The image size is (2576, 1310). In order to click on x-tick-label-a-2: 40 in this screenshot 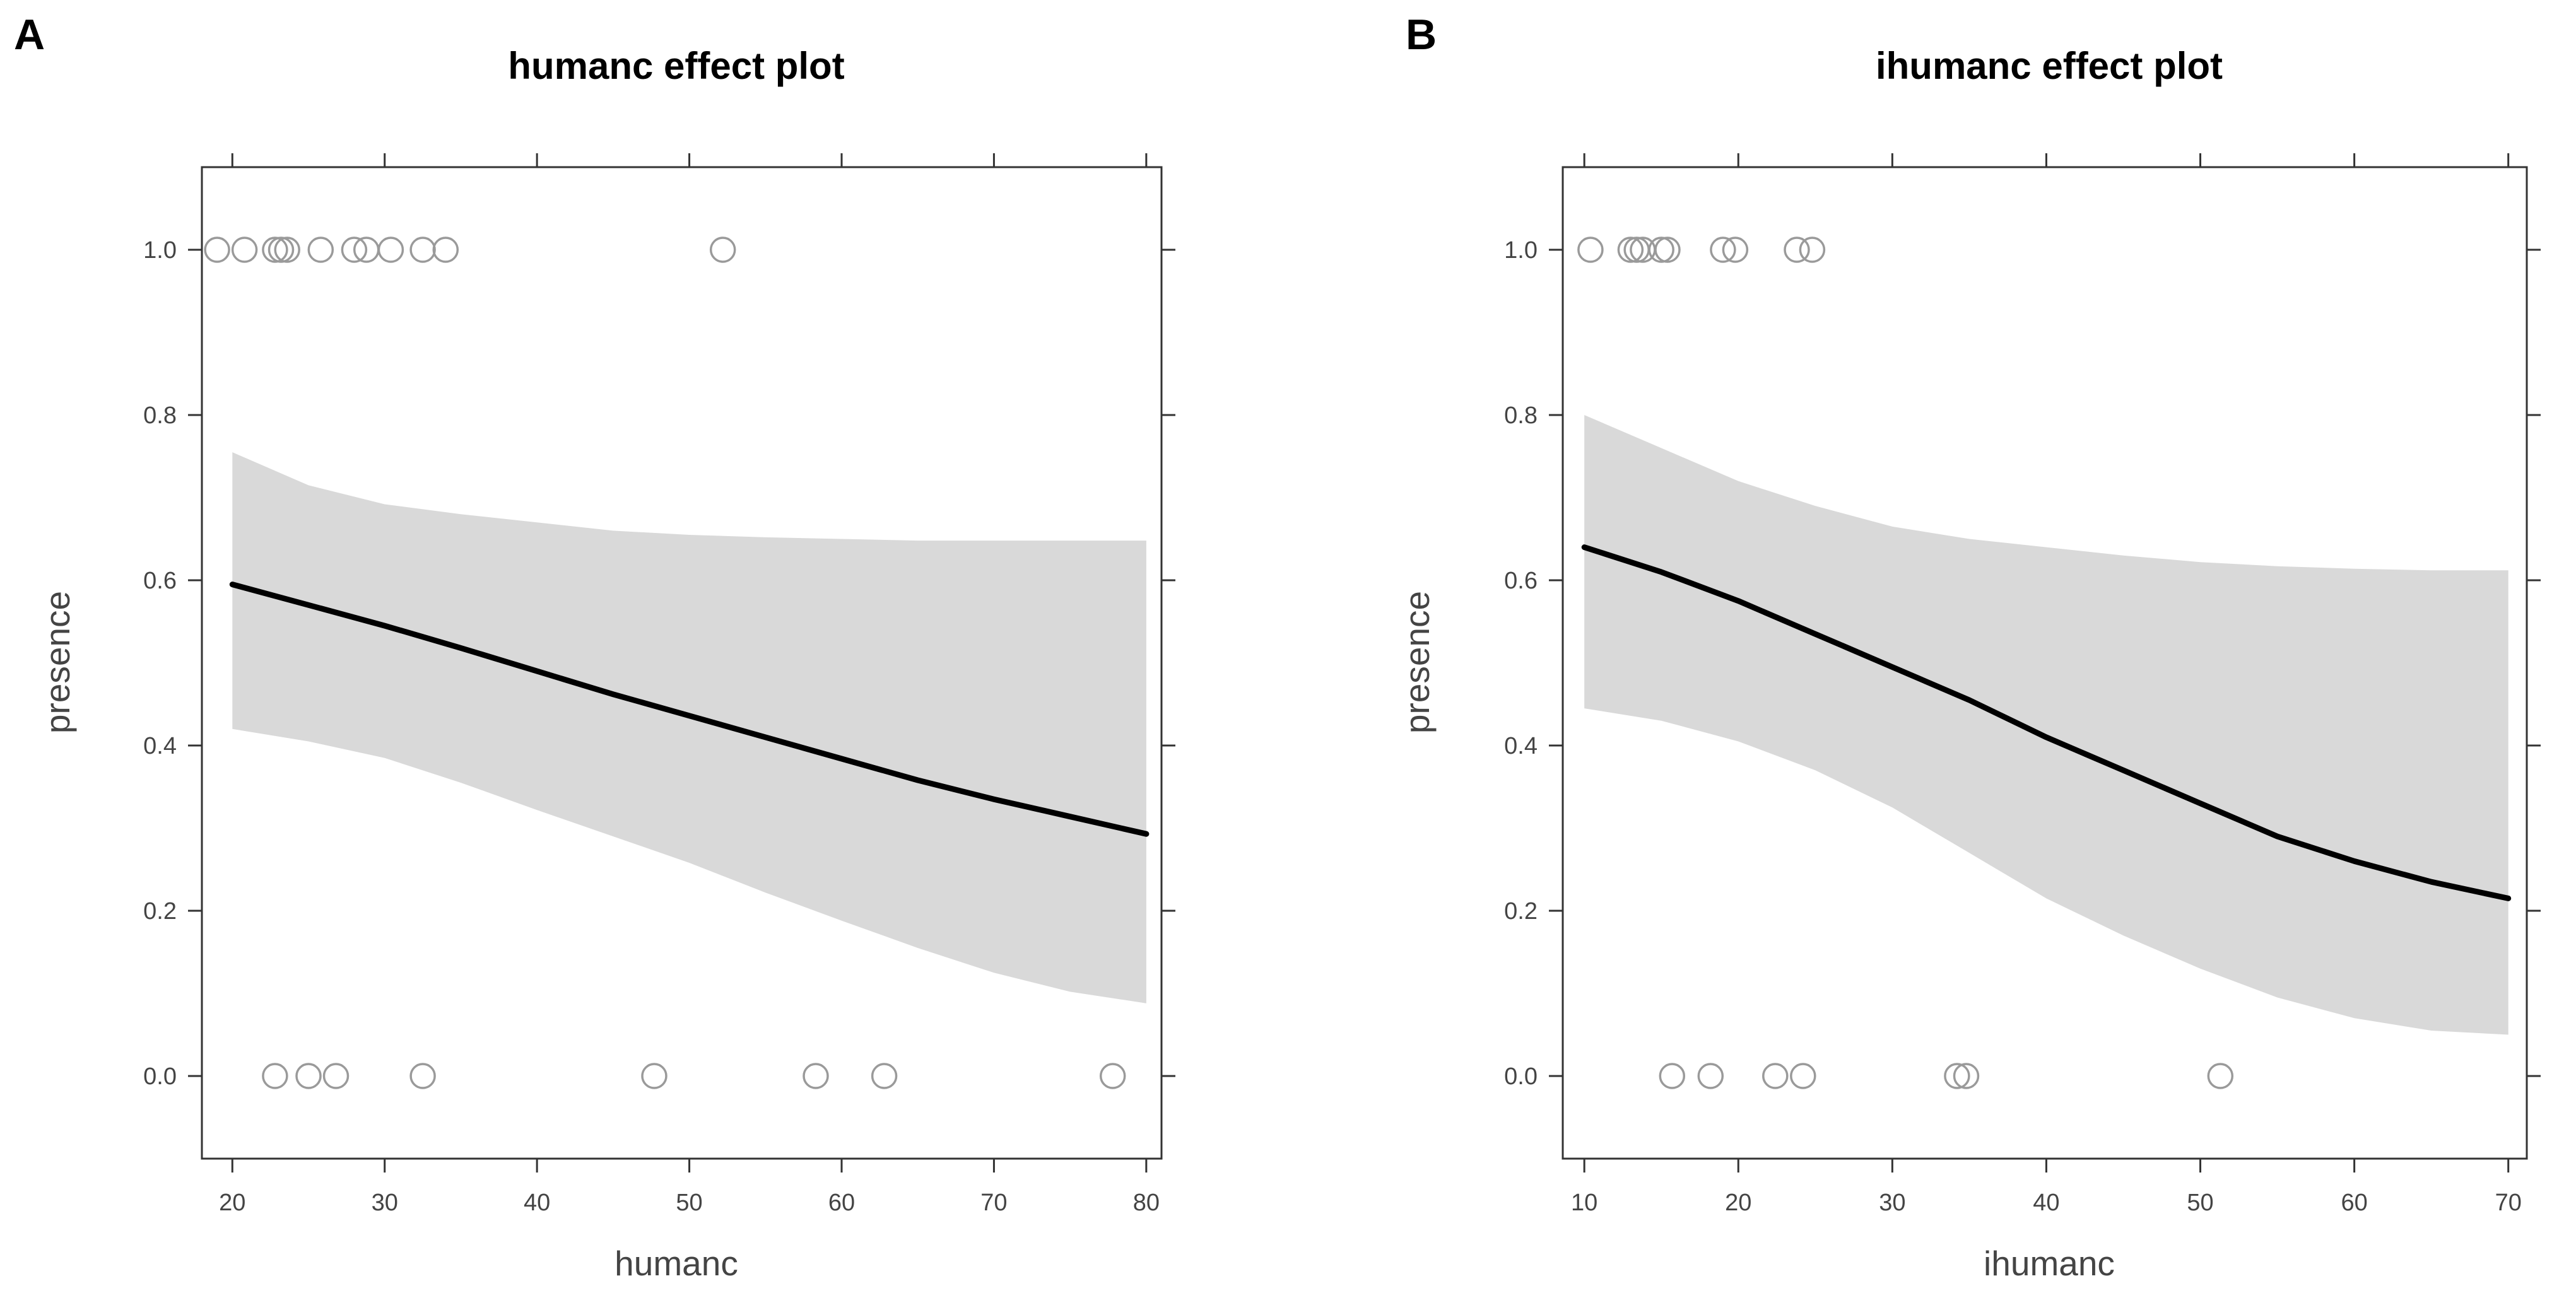, I will do `click(537, 1203)`.